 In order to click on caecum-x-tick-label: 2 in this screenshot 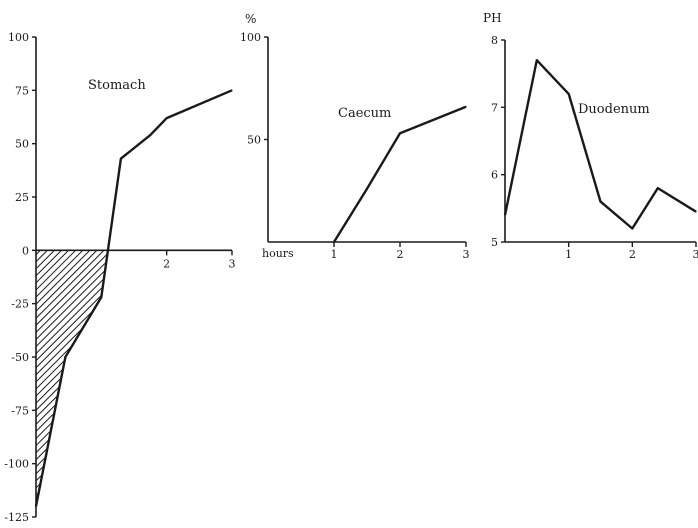, I will do `click(400, 254)`.